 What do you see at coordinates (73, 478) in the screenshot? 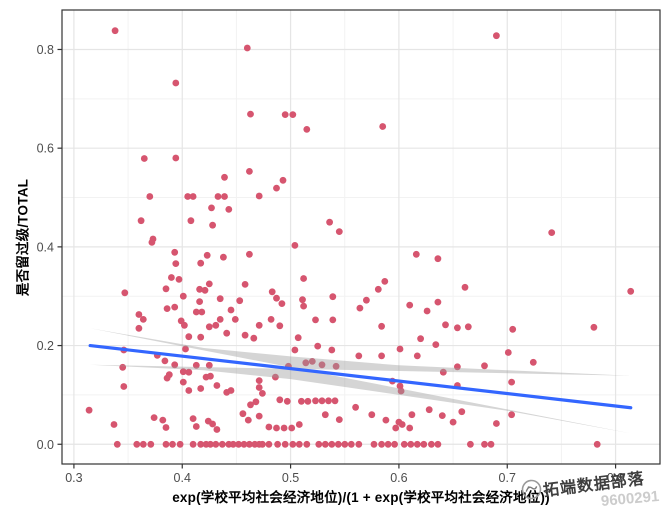
I see `x-tick-label: 0.3` at bounding box center [73, 478].